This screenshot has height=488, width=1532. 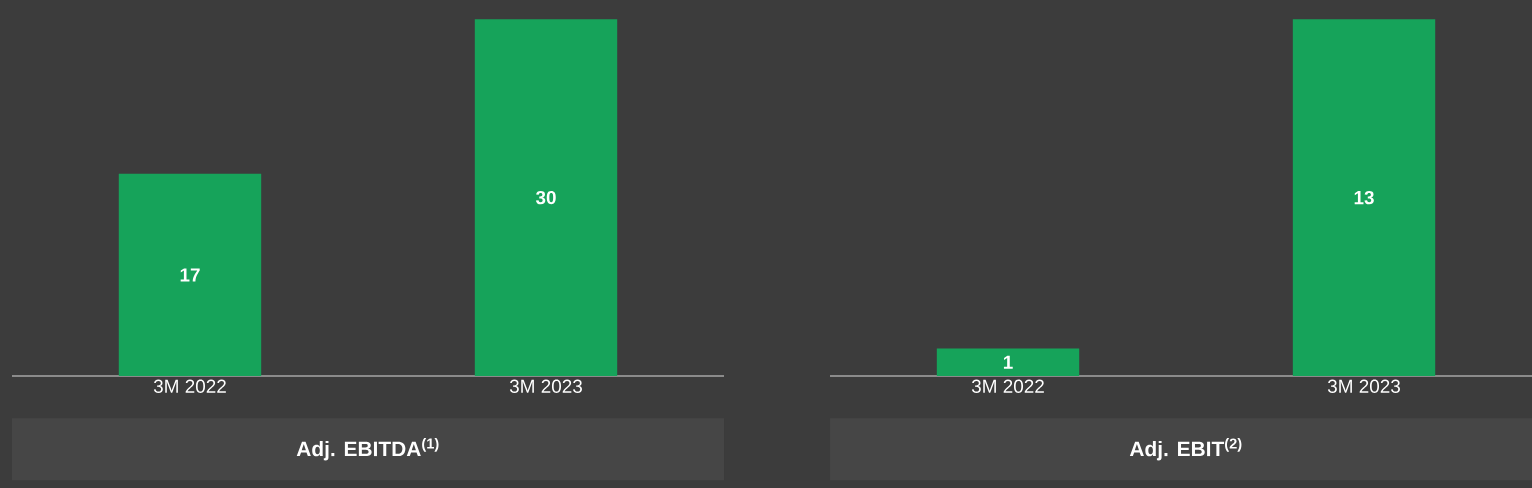 I want to click on text: Adj. EBIT$^{(2)}$, so click(x=1185, y=449).